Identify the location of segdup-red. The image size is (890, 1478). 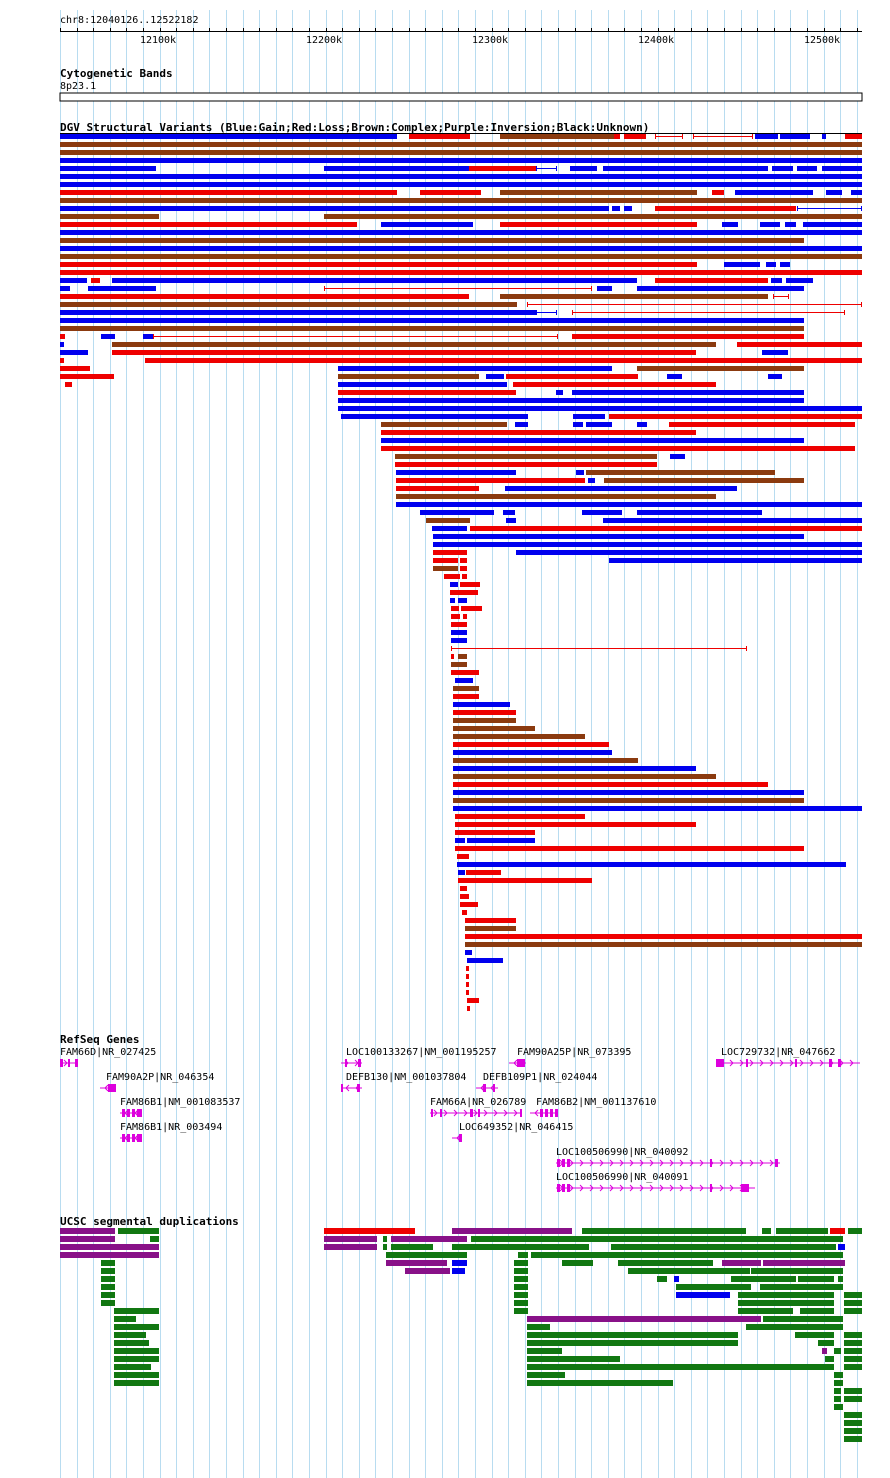
(369, 1231).